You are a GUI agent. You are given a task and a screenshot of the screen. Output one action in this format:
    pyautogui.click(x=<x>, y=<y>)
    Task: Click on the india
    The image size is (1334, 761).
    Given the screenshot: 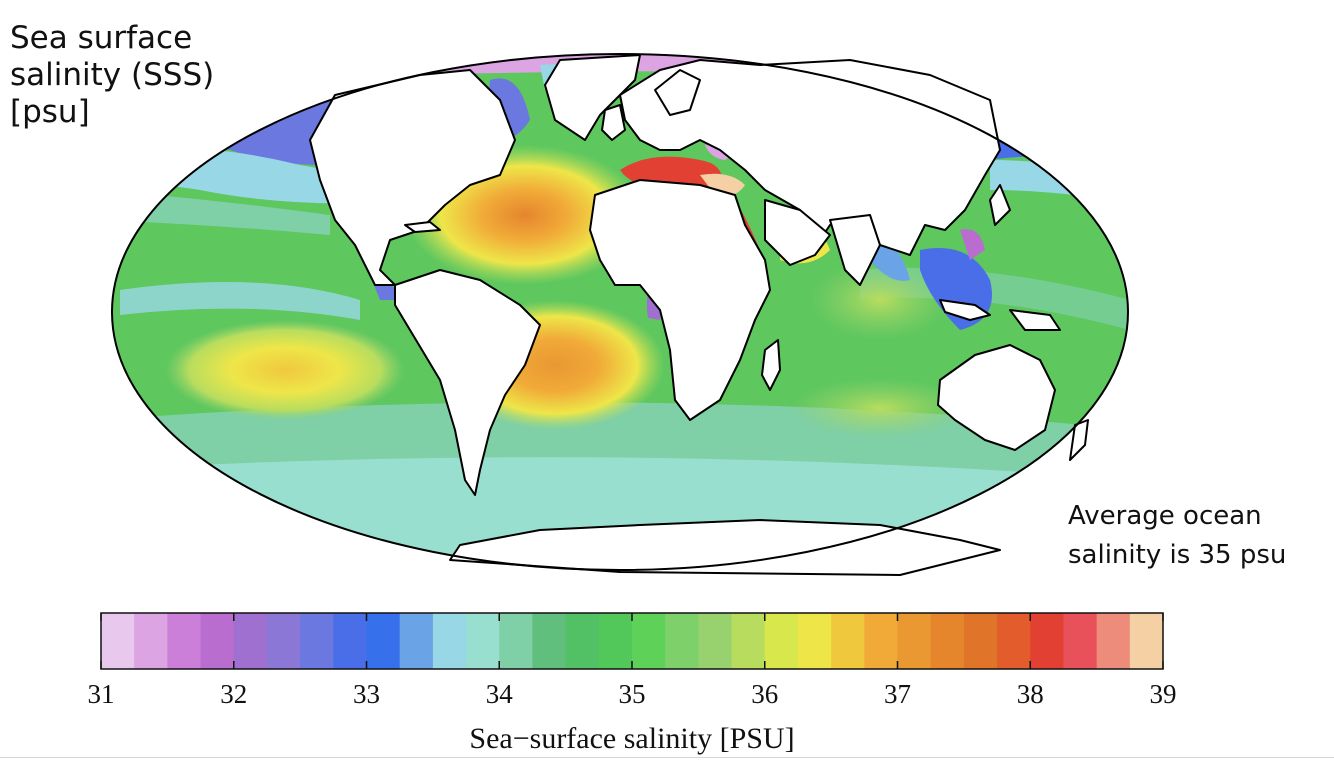 What is the action you would take?
    pyautogui.click(x=855, y=250)
    